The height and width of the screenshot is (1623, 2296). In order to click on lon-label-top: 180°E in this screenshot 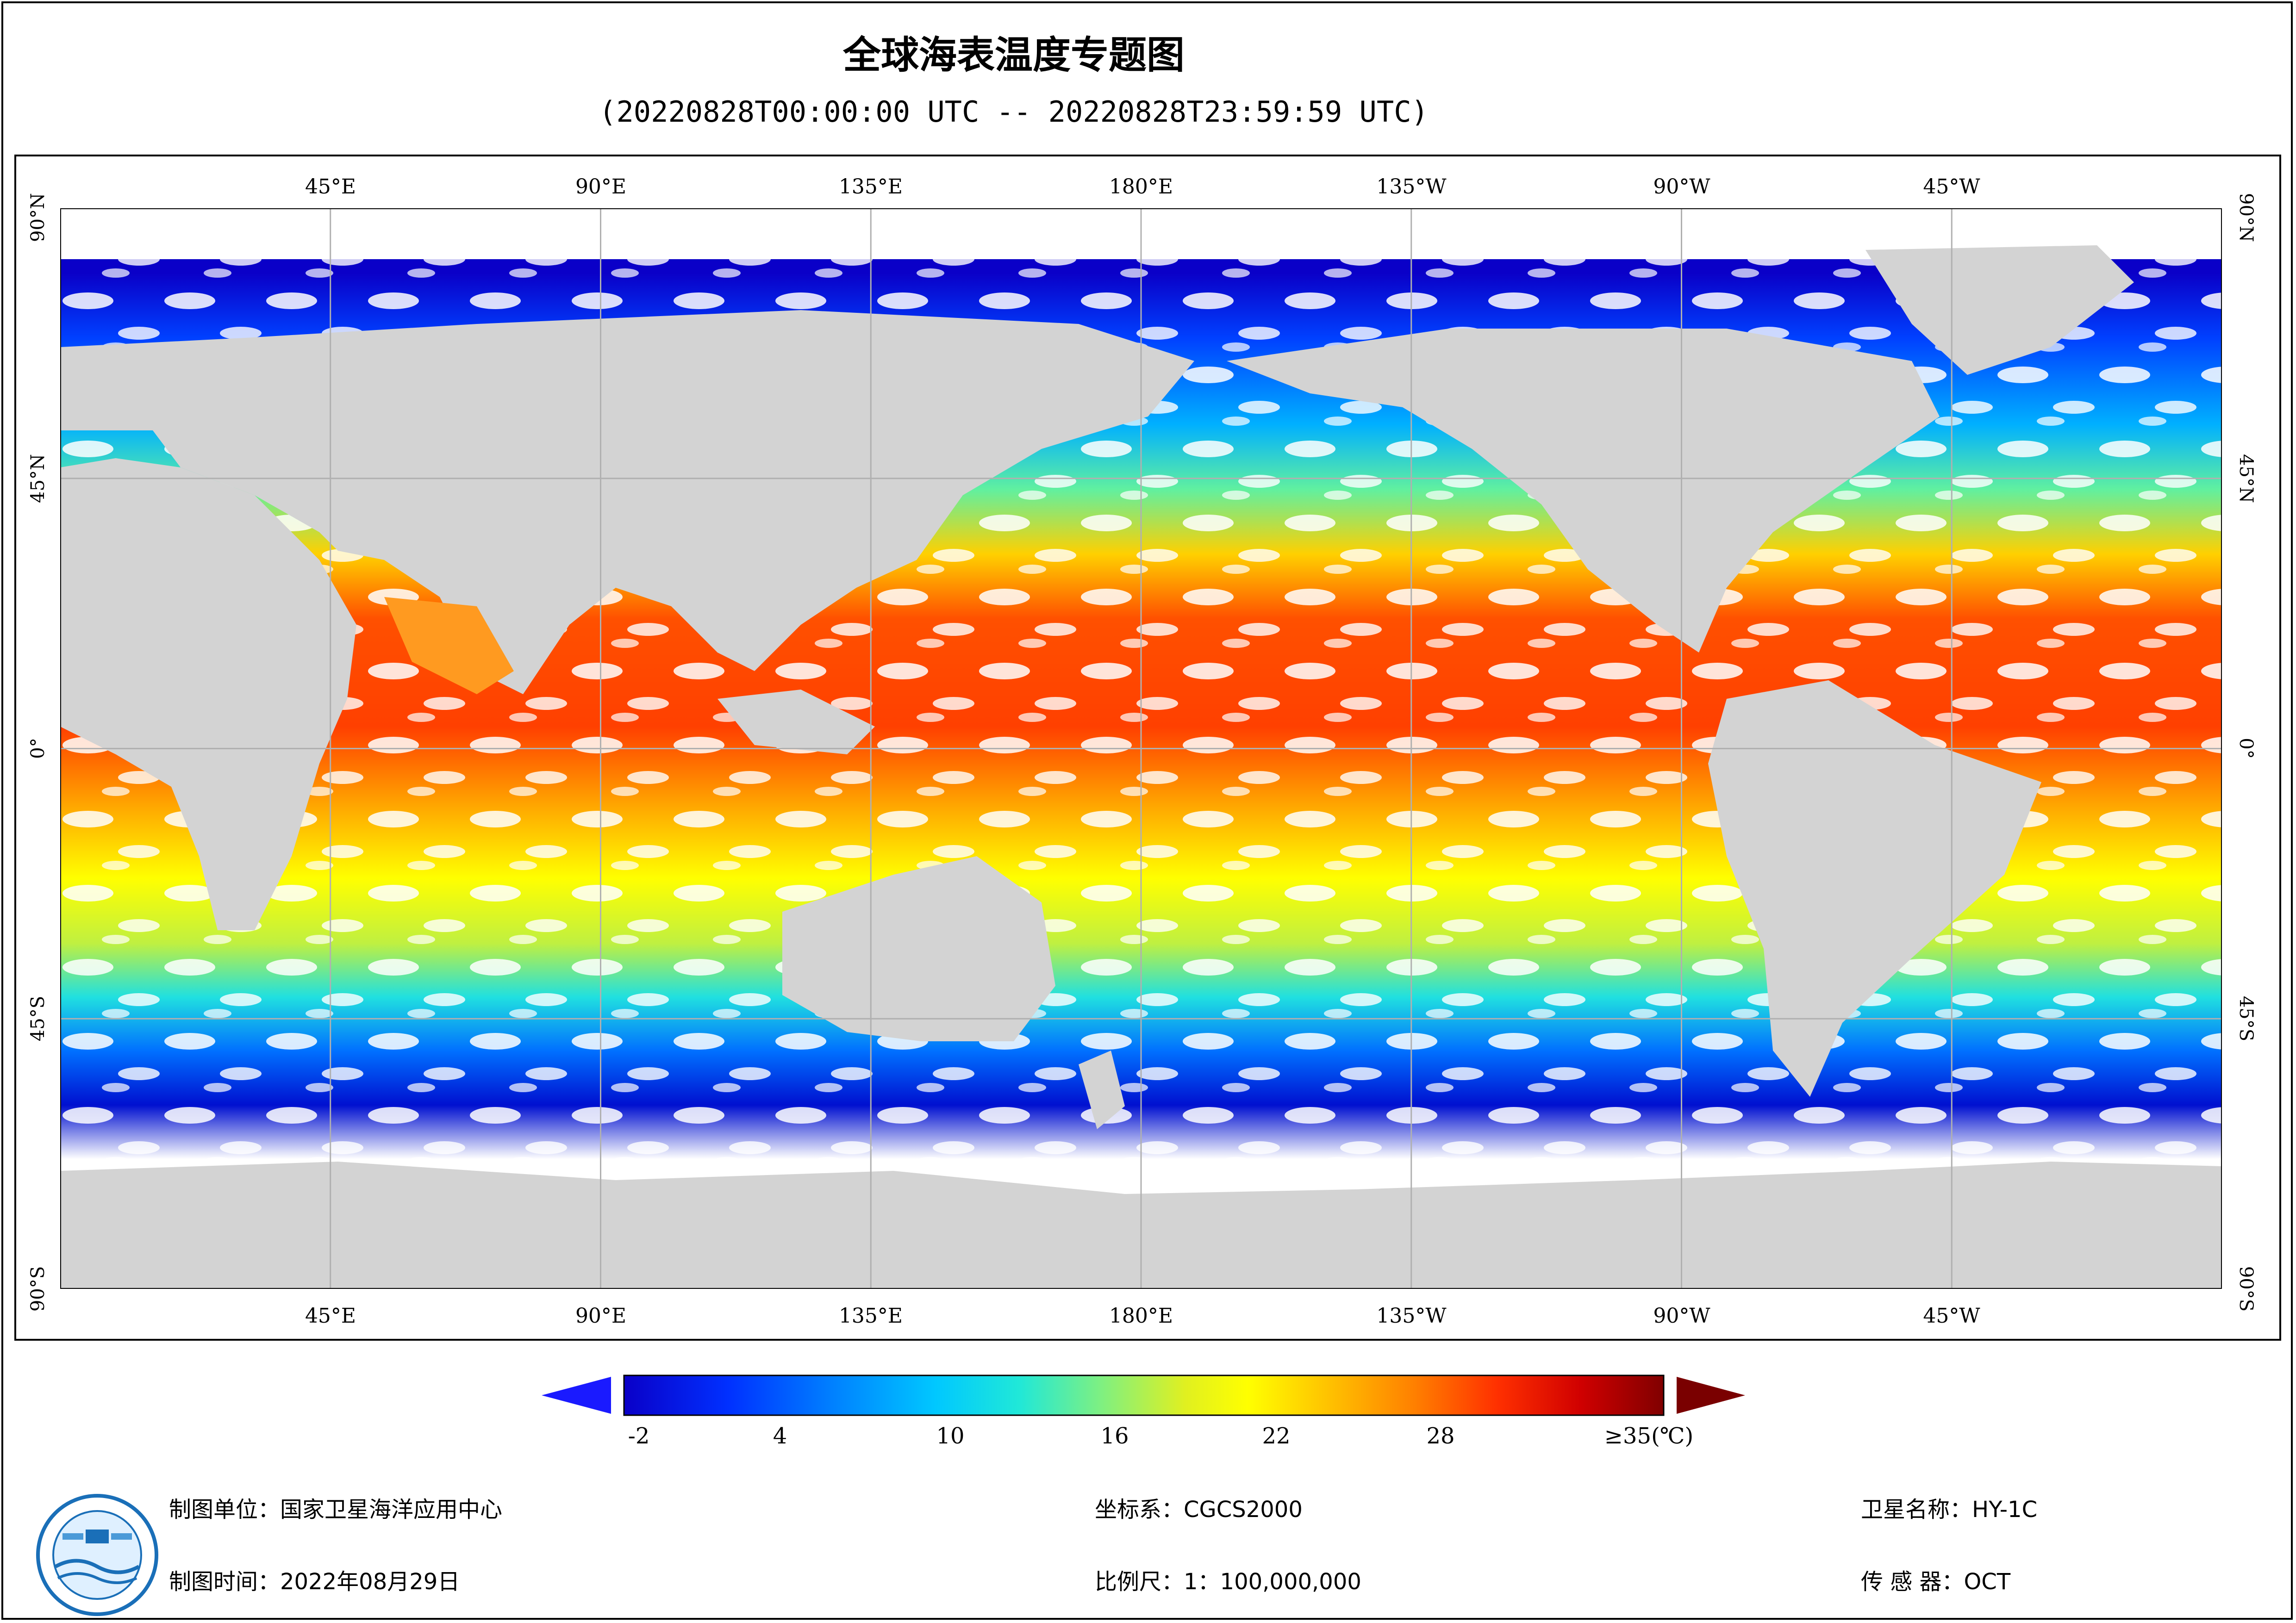, I will do `click(1141, 187)`.